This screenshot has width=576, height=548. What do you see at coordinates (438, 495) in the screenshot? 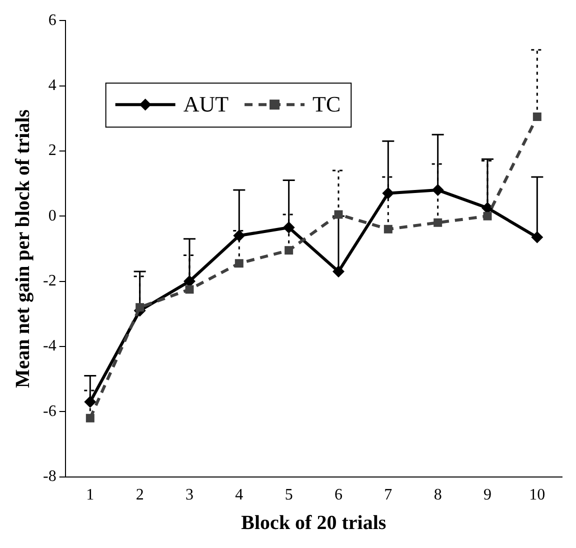
I see `x-tick-label: 8` at bounding box center [438, 495].